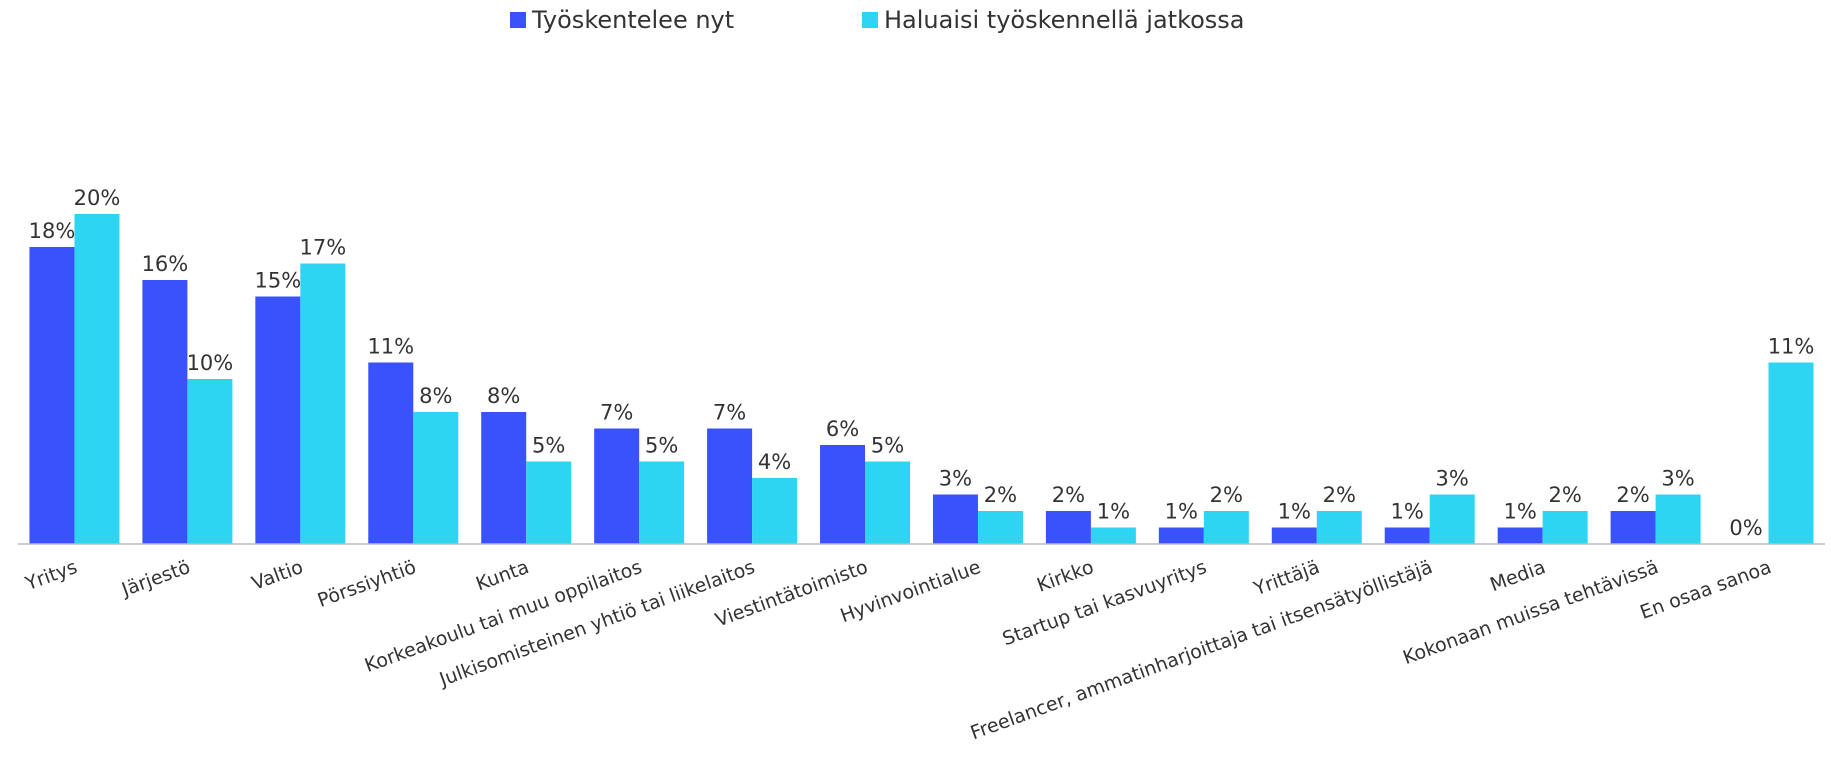 The width and height of the screenshot is (1831, 771). I want to click on value-label: 10%, so click(210, 363).